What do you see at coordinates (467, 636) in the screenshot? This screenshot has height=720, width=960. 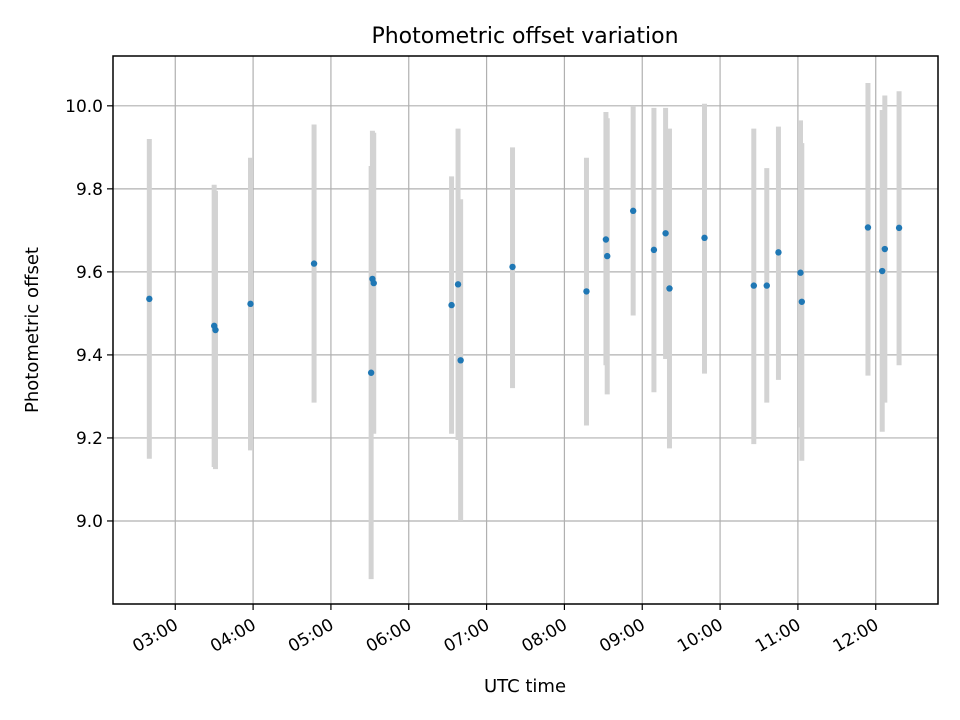 I see `x-tick-label: 07:00` at bounding box center [467, 636].